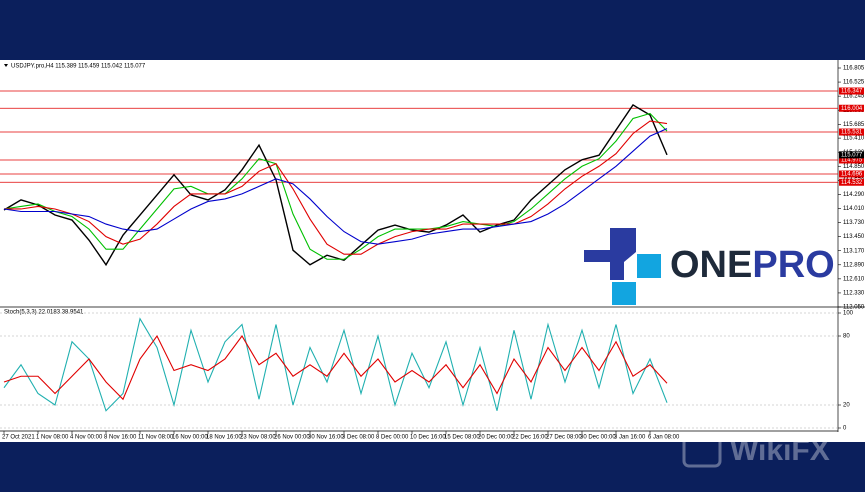 Image resolution: width=865 pixels, height=492 pixels. What do you see at coordinates (86, 438) in the screenshot?
I see `x-tick-label: 4 Nov 00:00` at bounding box center [86, 438].